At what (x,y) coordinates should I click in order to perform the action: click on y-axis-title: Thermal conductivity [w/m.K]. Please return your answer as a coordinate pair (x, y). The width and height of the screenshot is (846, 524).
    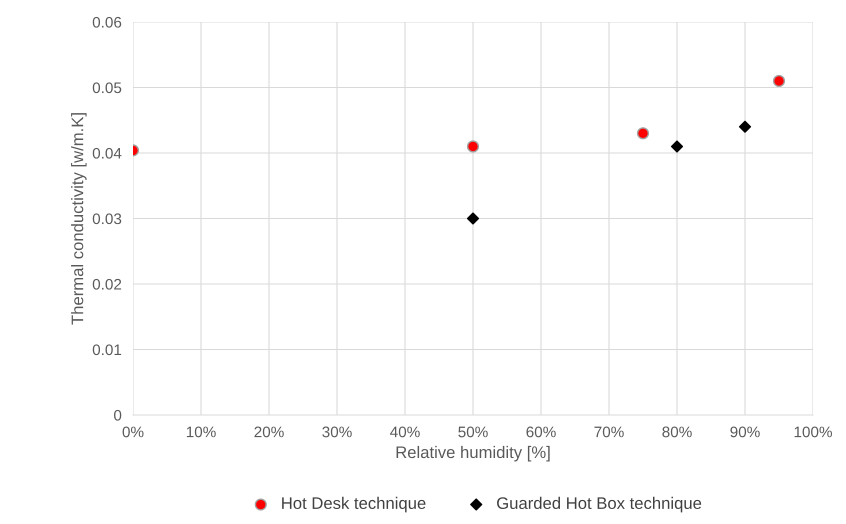
    Looking at the image, I should click on (79, 219).